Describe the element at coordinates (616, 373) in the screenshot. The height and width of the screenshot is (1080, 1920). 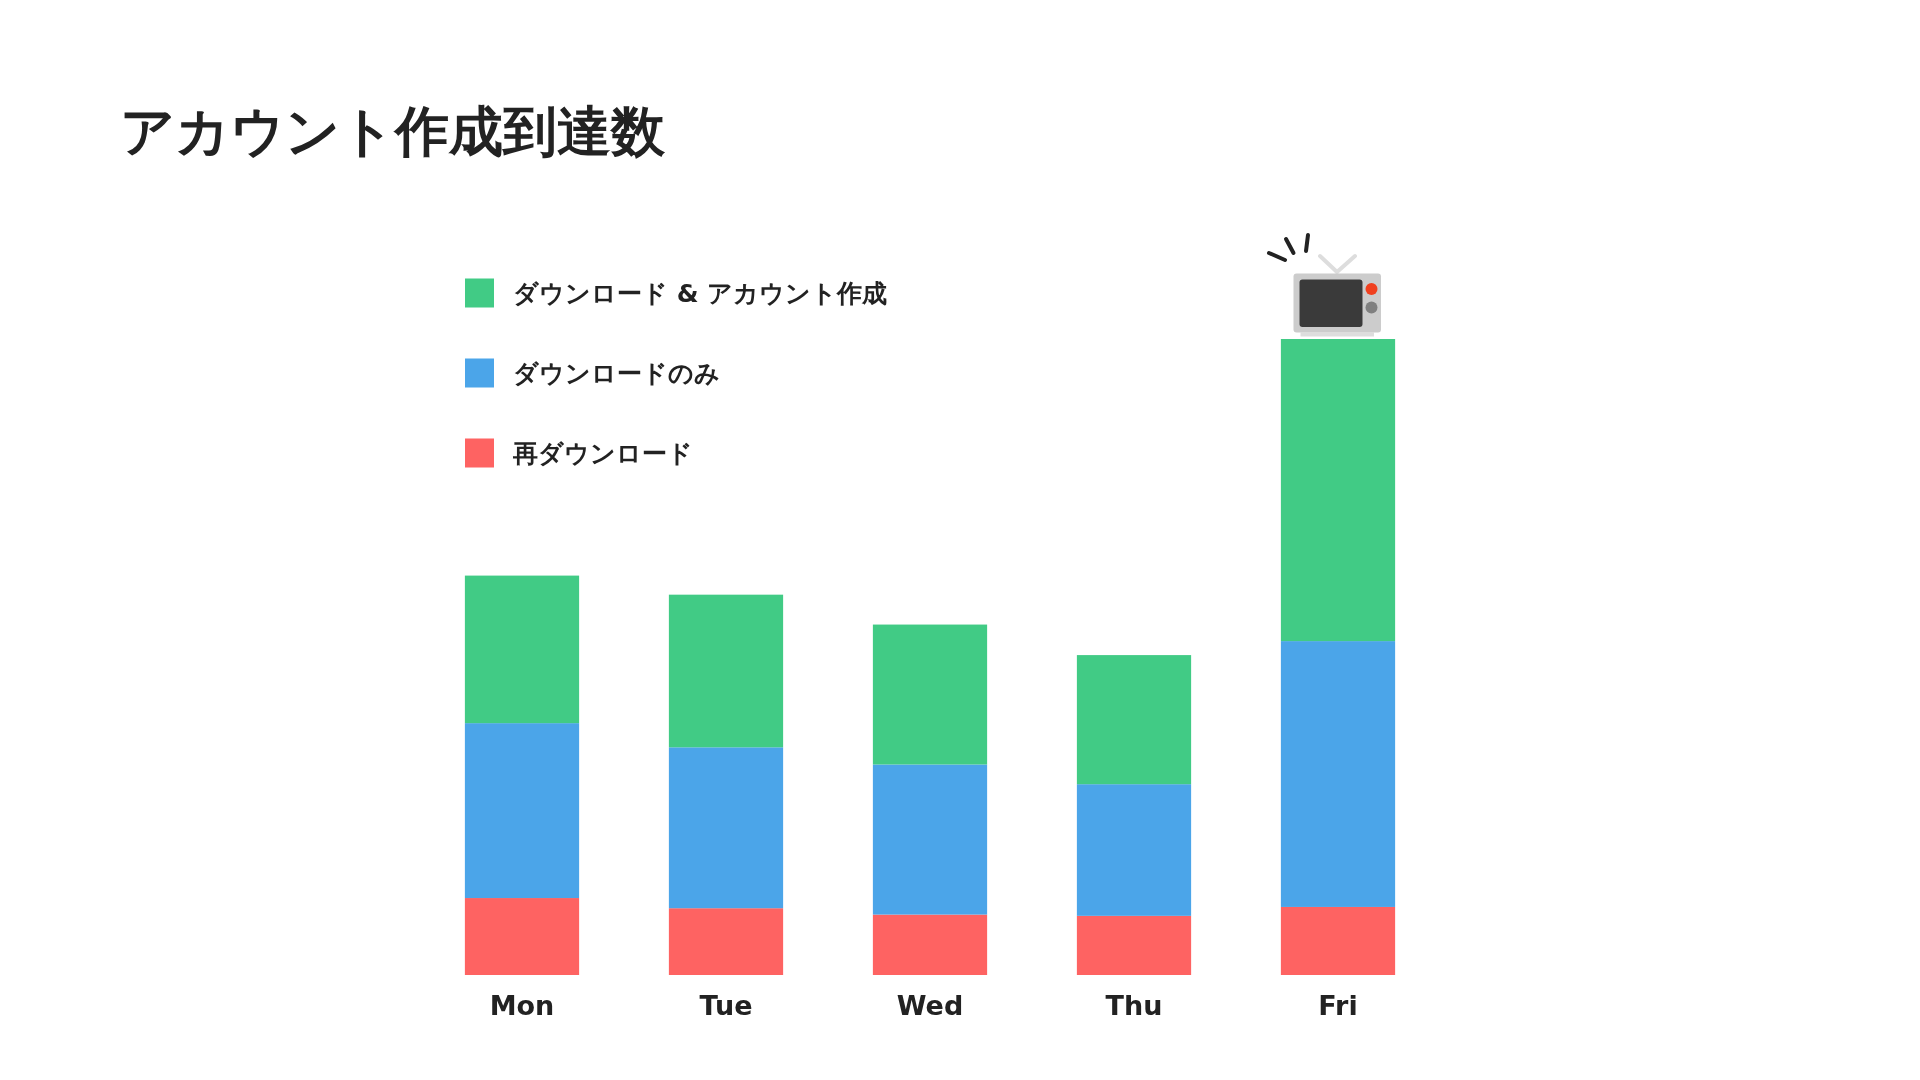
I see `legend-label: ダウンロードのみ` at that location.